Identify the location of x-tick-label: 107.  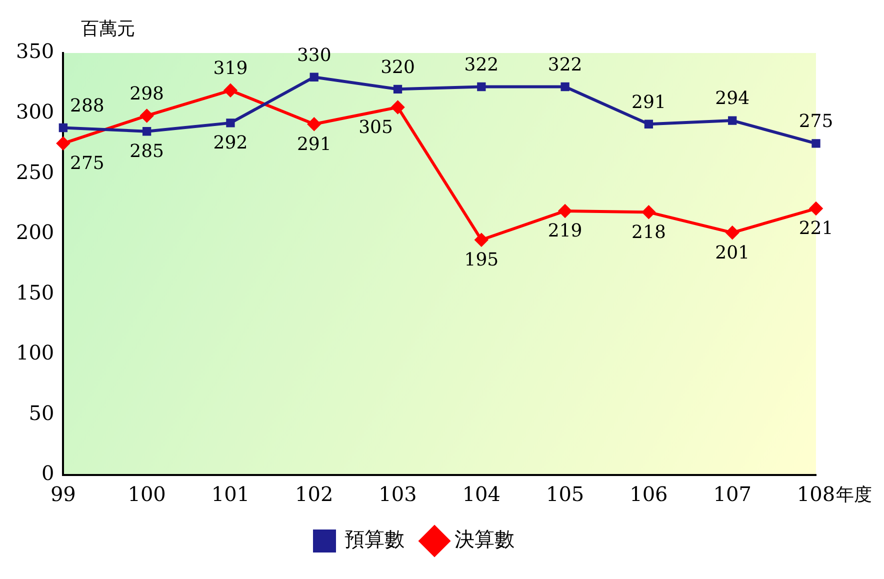
(732, 494).